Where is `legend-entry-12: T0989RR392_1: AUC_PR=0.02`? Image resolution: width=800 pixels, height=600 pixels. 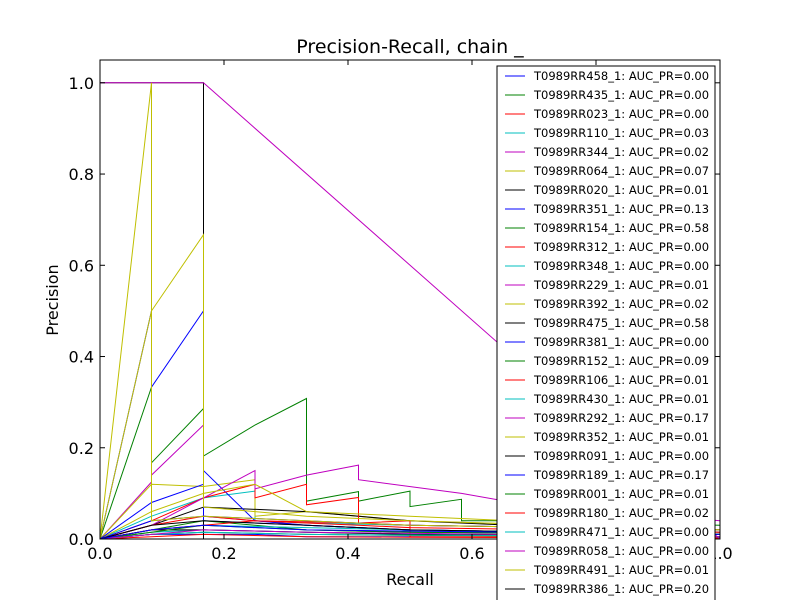
legend-entry-12: T0989RR392_1: AUC_PR=0.02 is located at coordinates (621, 304).